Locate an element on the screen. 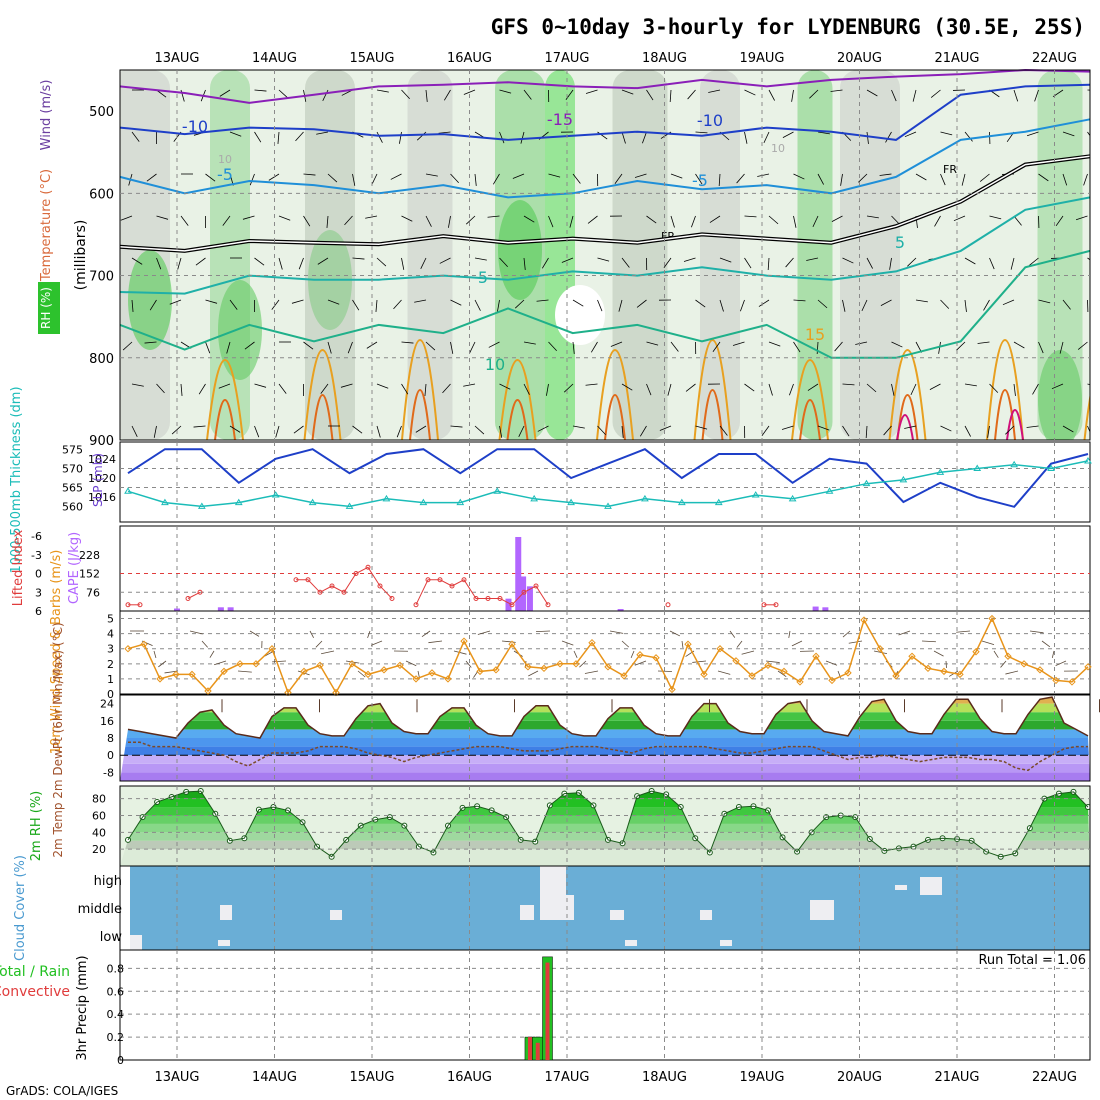  temp-line is located at coordinates (608, 717).